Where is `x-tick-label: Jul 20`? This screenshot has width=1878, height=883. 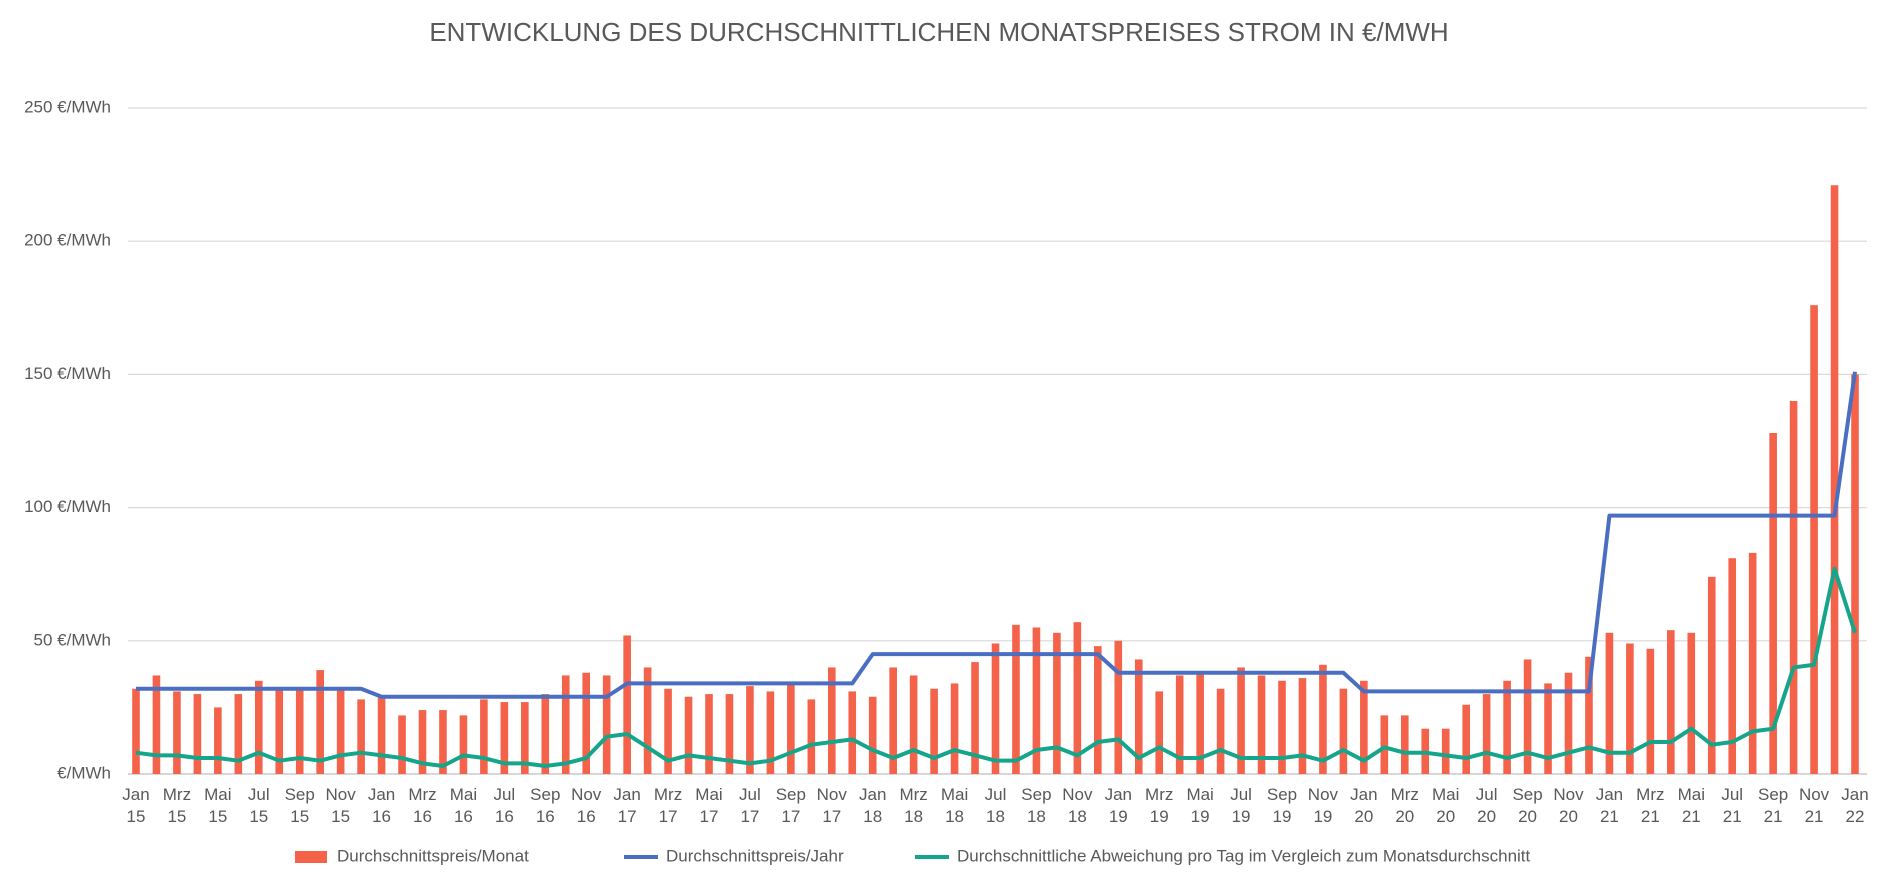 x-tick-label: Jul 20 is located at coordinates (1486, 805).